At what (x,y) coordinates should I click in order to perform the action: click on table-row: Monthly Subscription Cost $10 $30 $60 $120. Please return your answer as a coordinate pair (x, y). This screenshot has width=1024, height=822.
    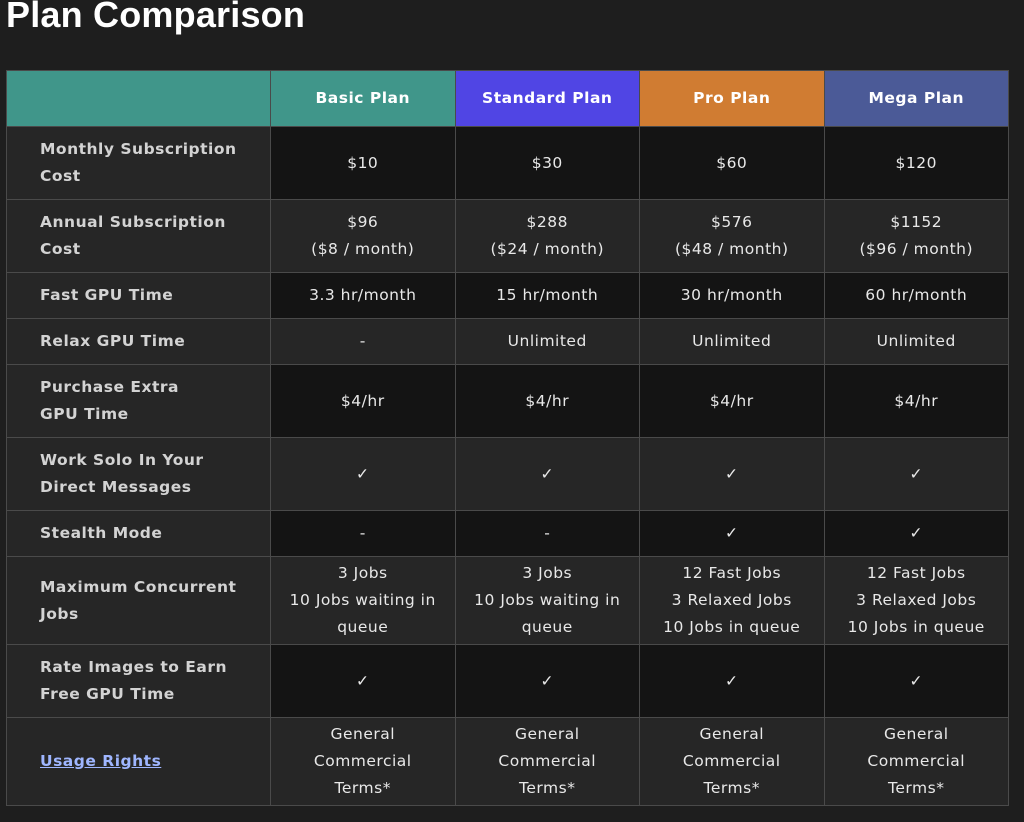
    Looking at the image, I should click on (507, 163).